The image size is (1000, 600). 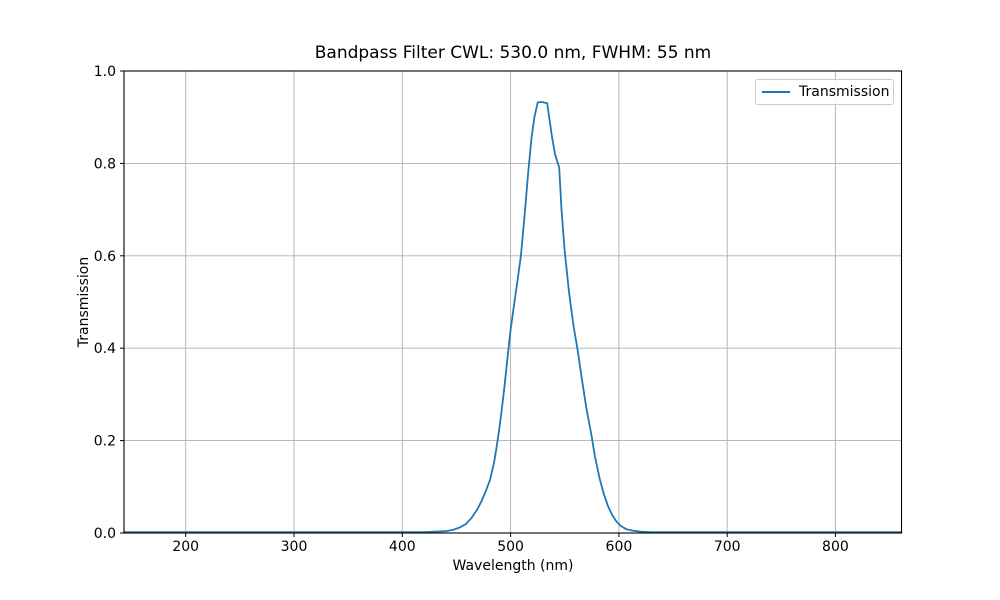 What do you see at coordinates (105, 257) in the screenshot?
I see `y-tick-label: 0.6` at bounding box center [105, 257].